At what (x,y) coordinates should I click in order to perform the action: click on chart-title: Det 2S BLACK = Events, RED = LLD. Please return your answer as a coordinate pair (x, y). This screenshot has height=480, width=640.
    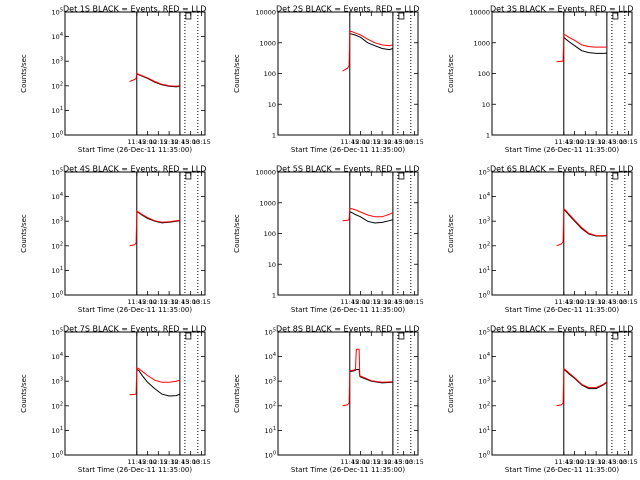
    Looking at the image, I should click on (347, 9).